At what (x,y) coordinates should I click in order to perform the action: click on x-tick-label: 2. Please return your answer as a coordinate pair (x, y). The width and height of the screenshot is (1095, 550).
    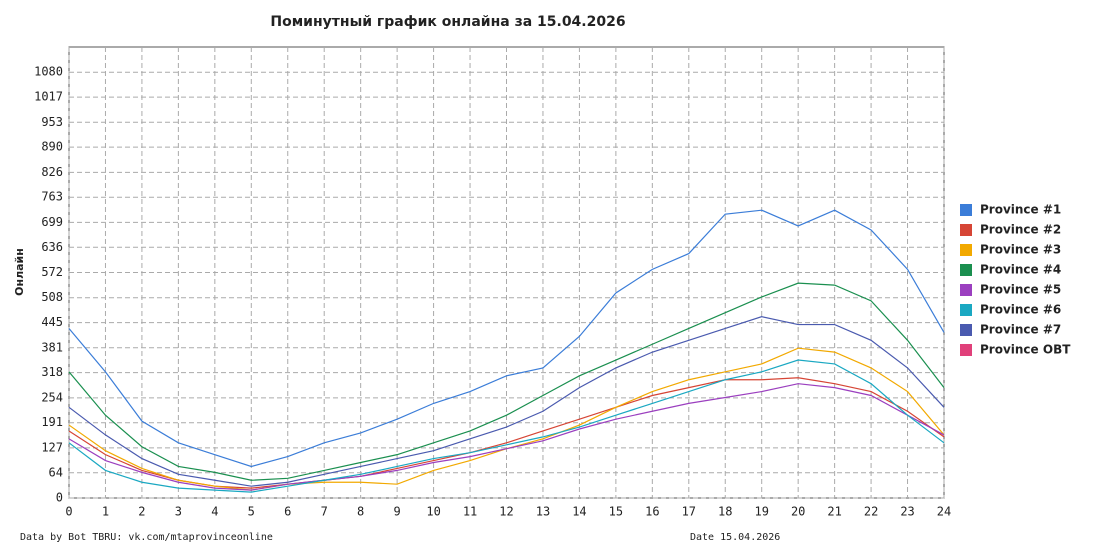
    Looking at the image, I should click on (141, 512).